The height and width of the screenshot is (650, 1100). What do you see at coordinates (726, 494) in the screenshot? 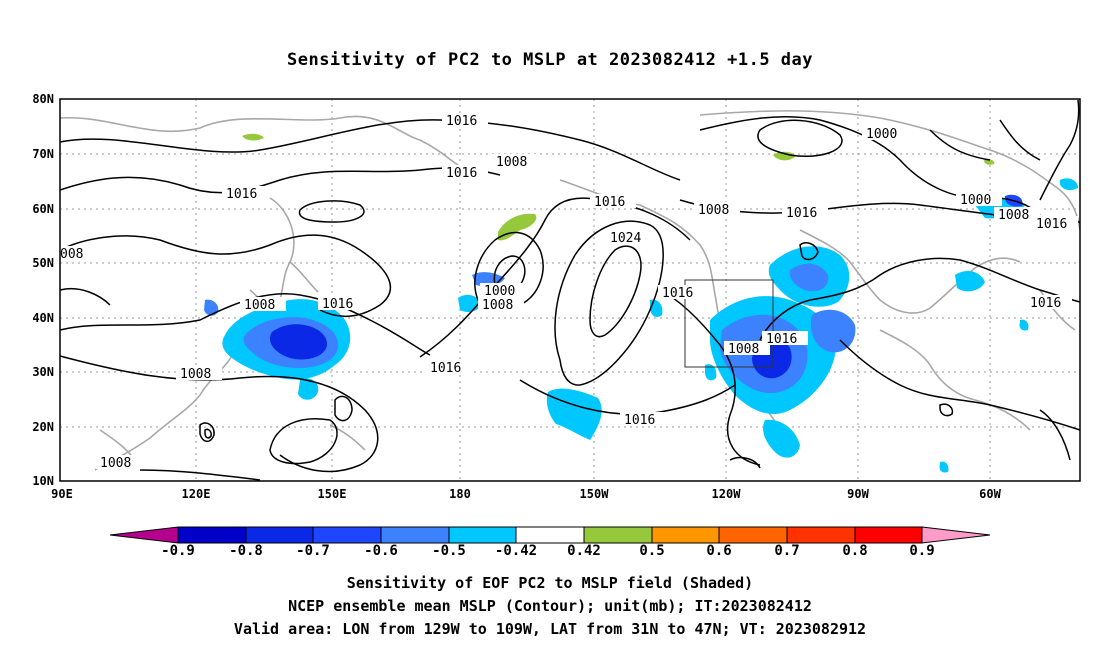
I see `x-tick-label: 120W` at bounding box center [726, 494].